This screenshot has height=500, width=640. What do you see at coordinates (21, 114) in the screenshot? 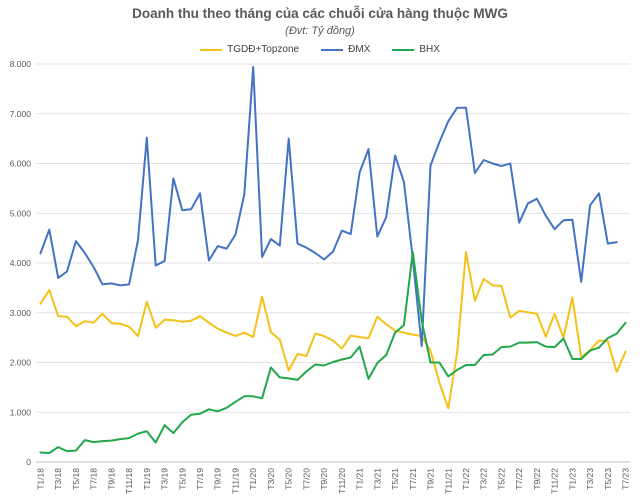
I see `y-tick-label: 7.000` at bounding box center [21, 114].